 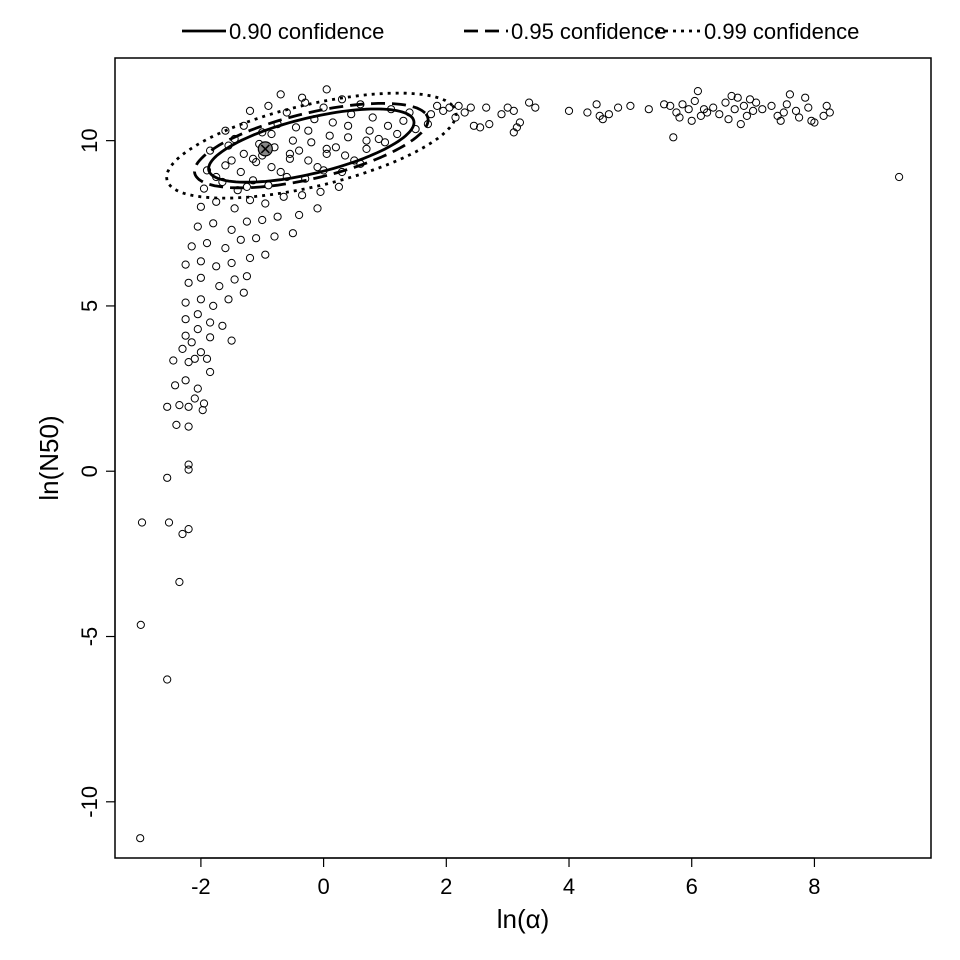 What do you see at coordinates (588, 31) in the screenshot?
I see `legend-label: 0.95 confidence` at bounding box center [588, 31].